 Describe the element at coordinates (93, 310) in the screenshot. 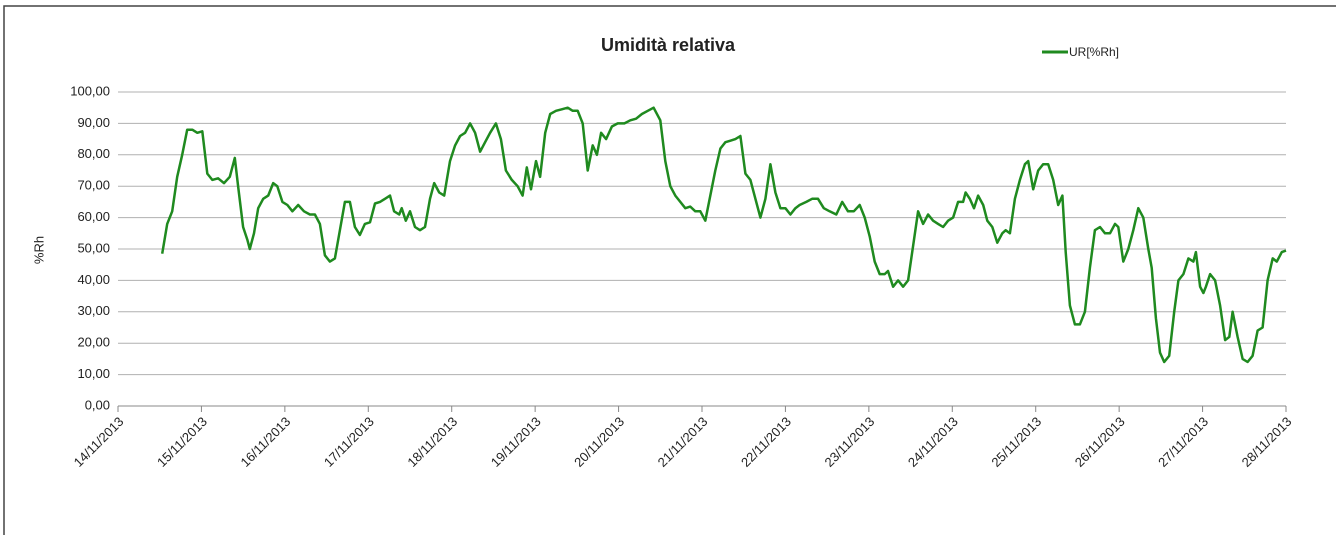

I see `y-tick-label: 30,00` at that location.